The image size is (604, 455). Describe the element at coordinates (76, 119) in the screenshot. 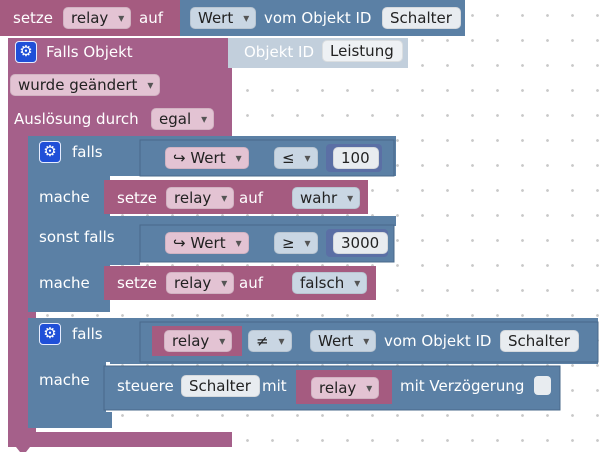

I see `trigger-ausloesung-label: Auslösung durch` at that location.